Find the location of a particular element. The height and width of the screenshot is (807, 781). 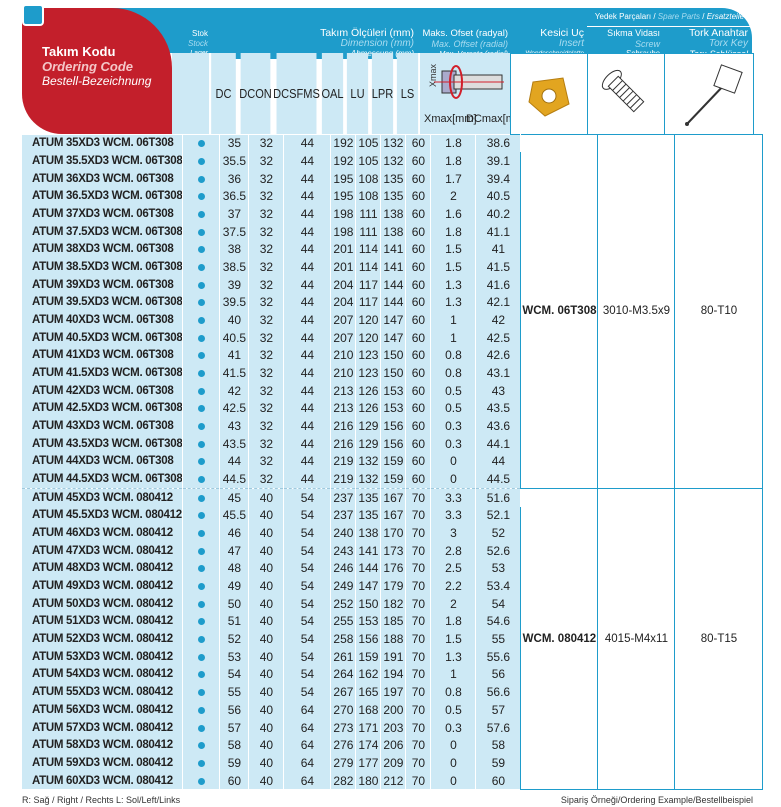

cell-oal: 210 is located at coordinates (343, 373).